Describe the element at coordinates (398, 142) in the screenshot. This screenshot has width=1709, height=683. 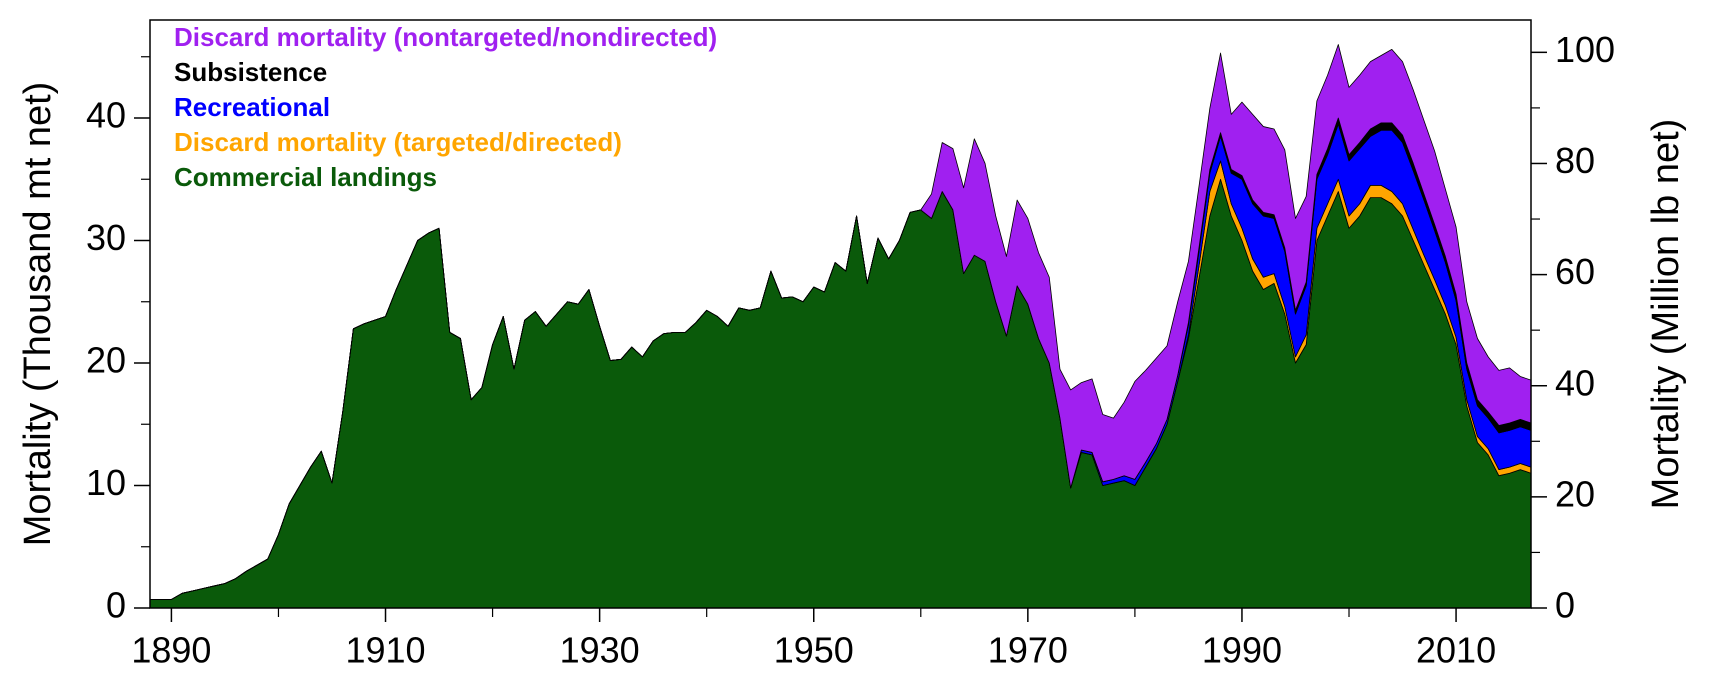
I see `legend-label: Discard mortality (targeted/directed)` at that location.